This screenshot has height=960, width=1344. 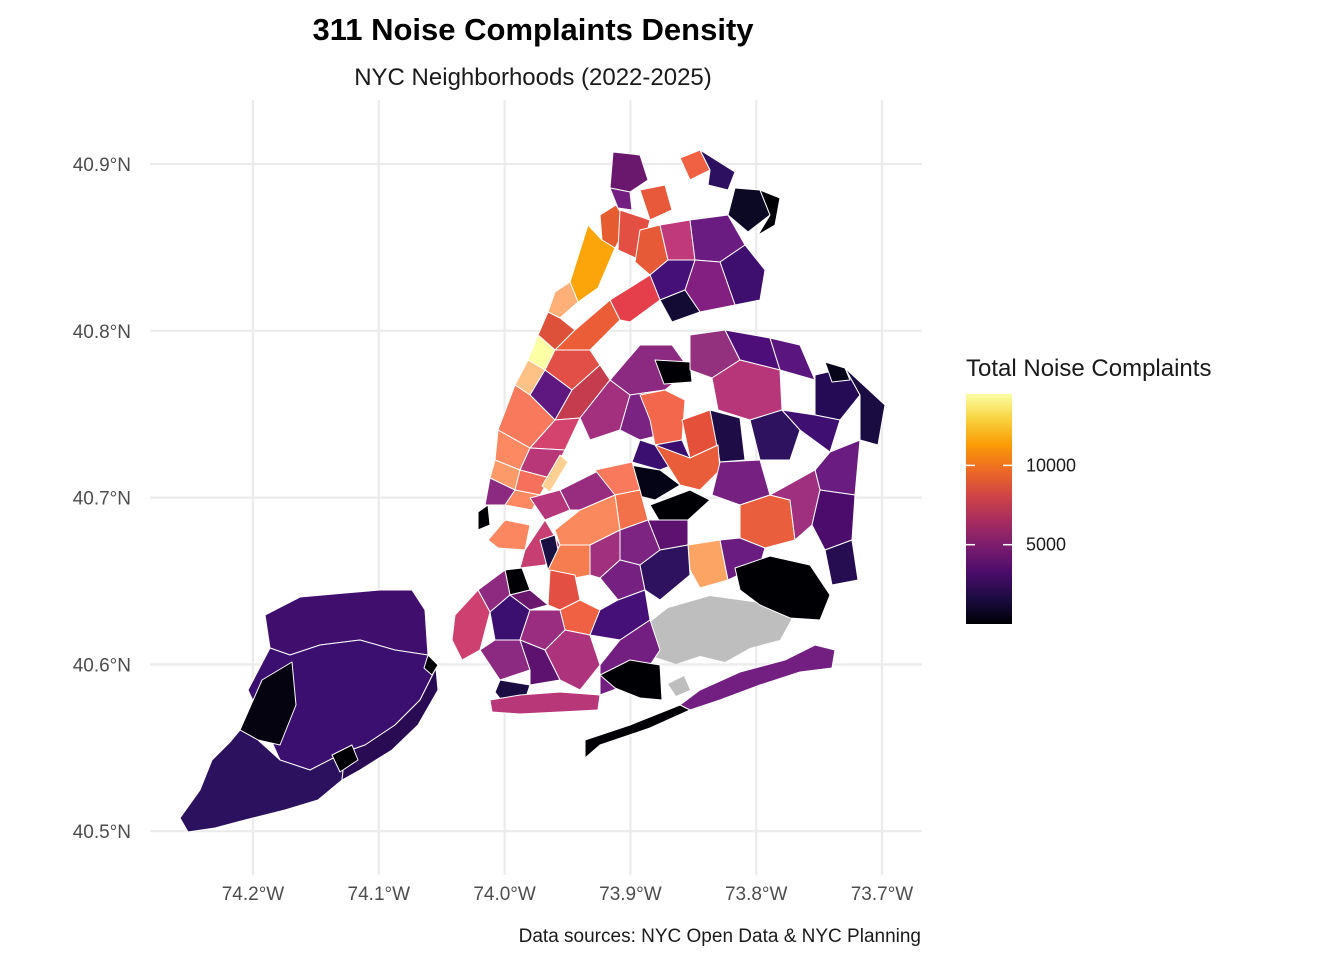 I want to click on fort-totten, so click(x=837, y=372).